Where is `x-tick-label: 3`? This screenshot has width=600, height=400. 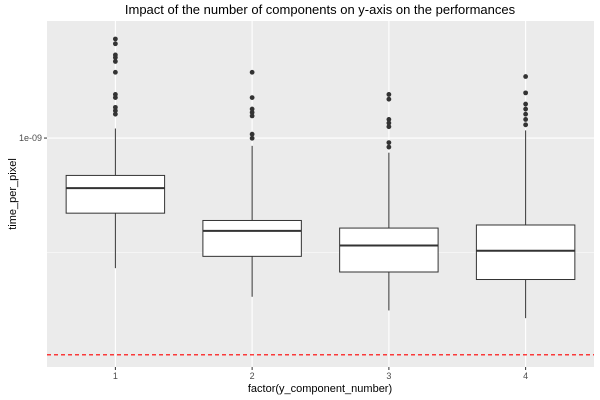 x-tick-label: 3 is located at coordinates (388, 376).